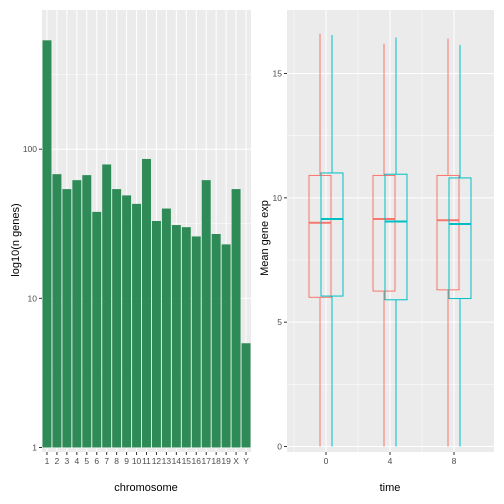  What do you see at coordinates (226, 461) in the screenshot?
I see `x-tick-label: 19` at bounding box center [226, 461].